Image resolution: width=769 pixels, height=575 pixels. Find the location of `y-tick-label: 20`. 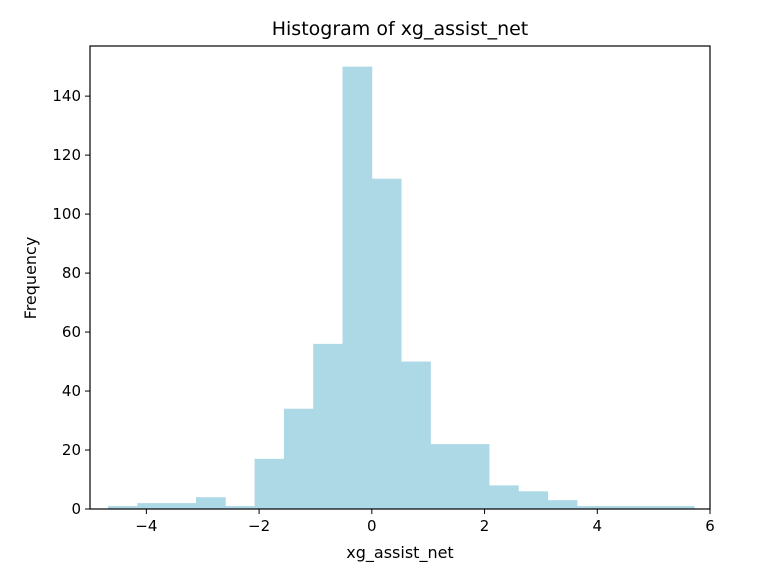

y-tick-label: 20 is located at coordinates (71, 450).